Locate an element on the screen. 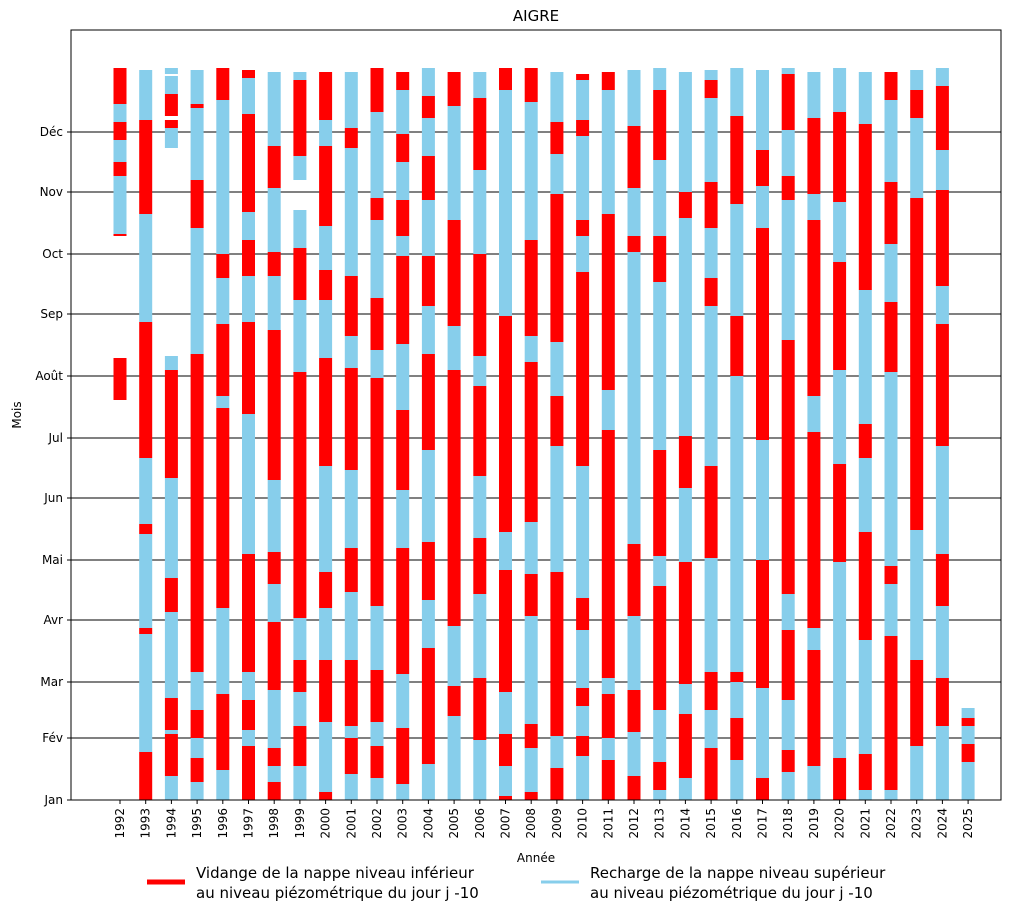 Image resolution: width=1011 pixels, height=917 pixels. x-tick-label: 1993 is located at coordinates (146, 823).